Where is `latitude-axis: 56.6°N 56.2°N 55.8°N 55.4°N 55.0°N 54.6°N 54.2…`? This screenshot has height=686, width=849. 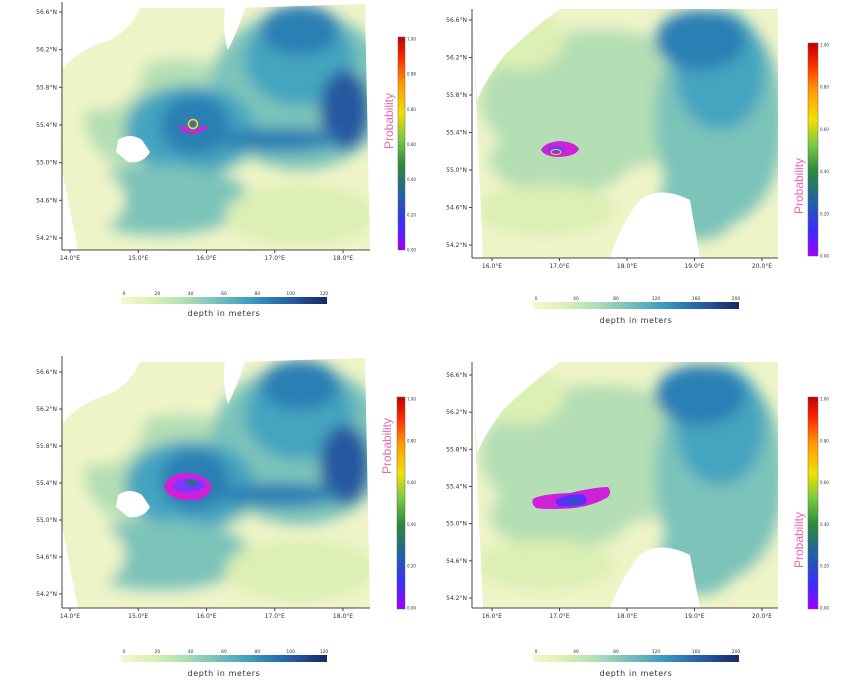
latitude-axis: 56.6°N 56.2°N 55.8°N 55.4°N 55.0°N 54.6°N 54.2… is located at coordinates (459, 487).